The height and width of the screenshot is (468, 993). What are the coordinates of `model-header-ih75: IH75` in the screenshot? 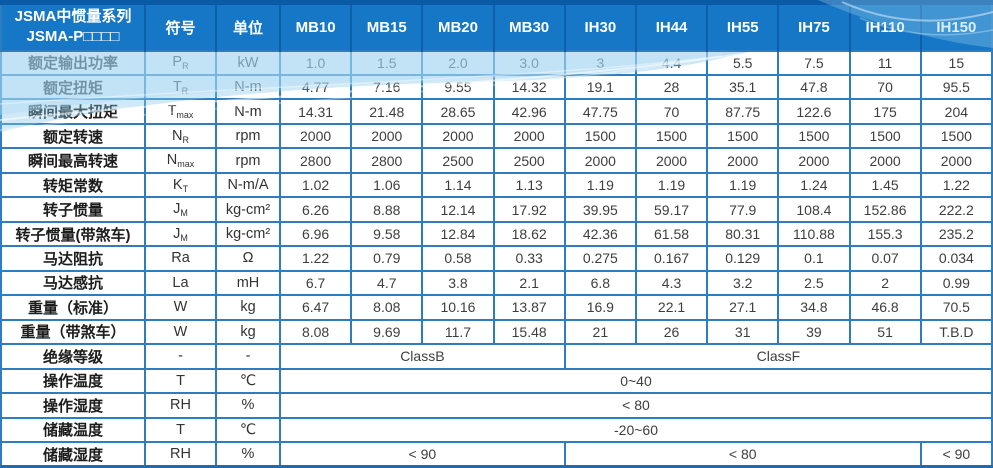 It's located at (813, 26).